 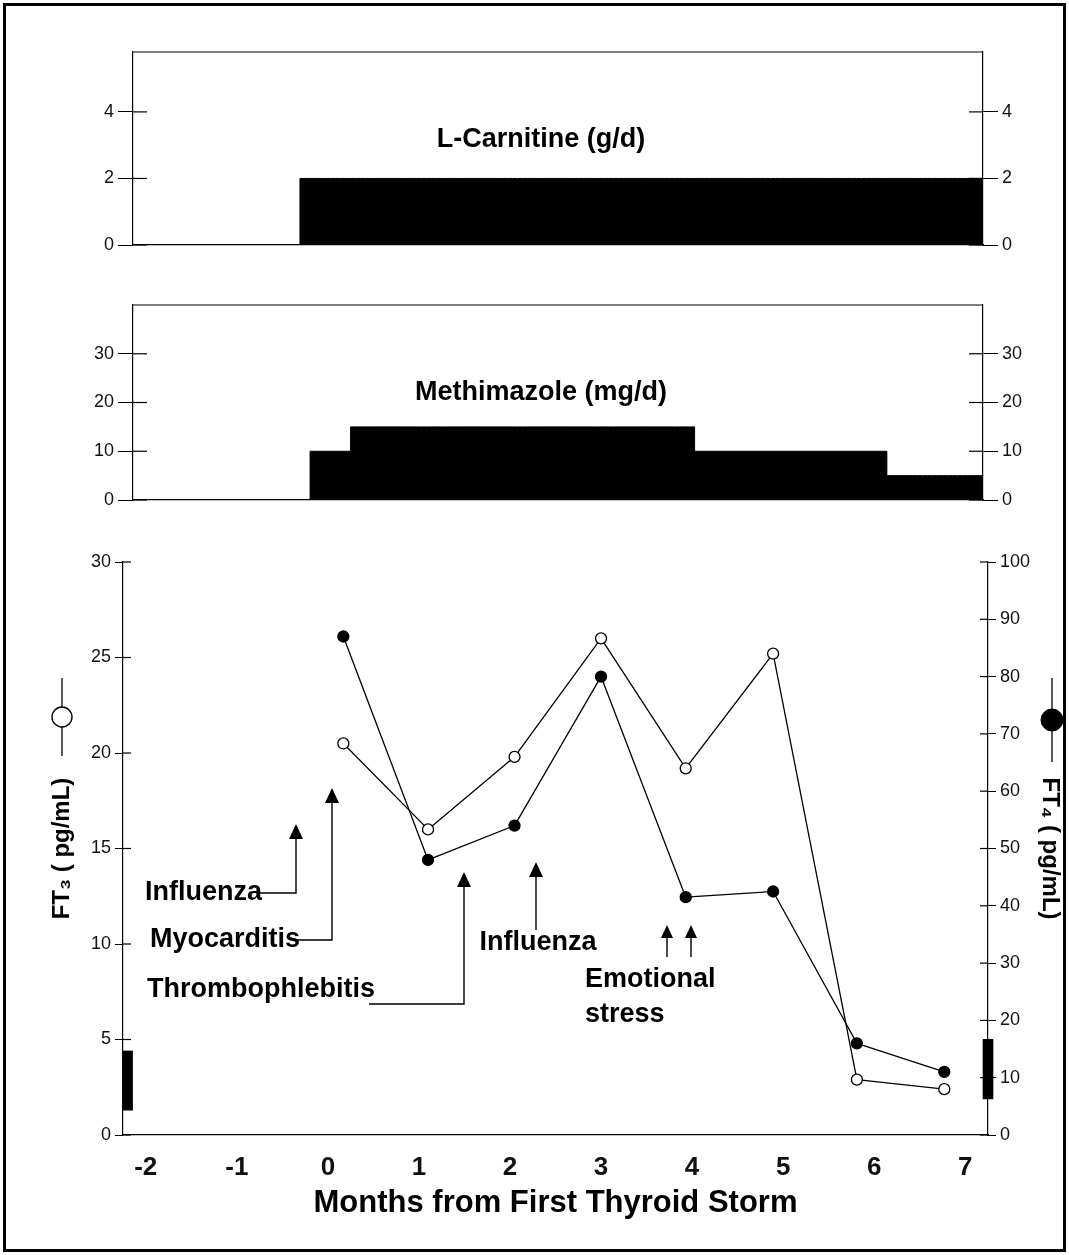 What do you see at coordinates (105, 1038) in the screenshot?
I see `y-tick-label: 5` at bounding box center [105, 1038].